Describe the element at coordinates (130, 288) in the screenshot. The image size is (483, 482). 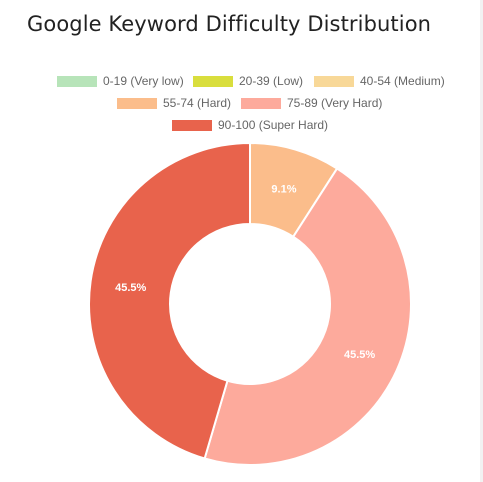
I see `slice-label-5: 45.5%` at that location.